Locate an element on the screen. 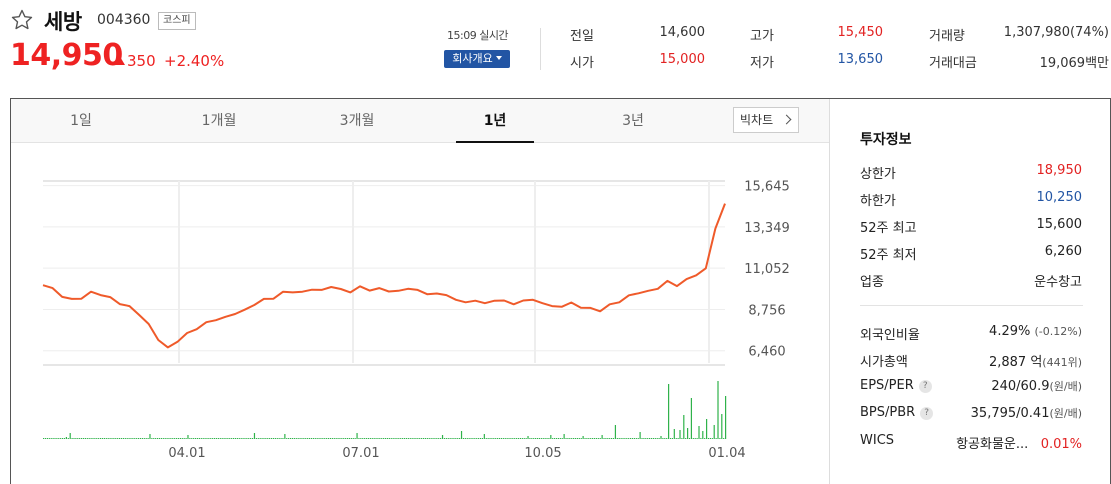  tab-1month: 1개월 is located at coordinates (219, 121).